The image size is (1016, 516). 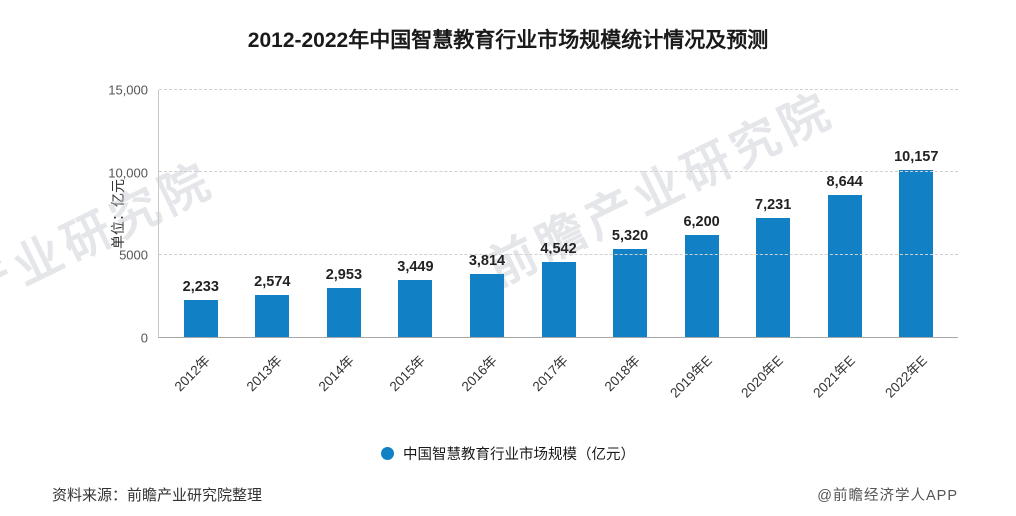 I want to click on bar-slot-2020年E: 7,231, so click(x=773, y=213).